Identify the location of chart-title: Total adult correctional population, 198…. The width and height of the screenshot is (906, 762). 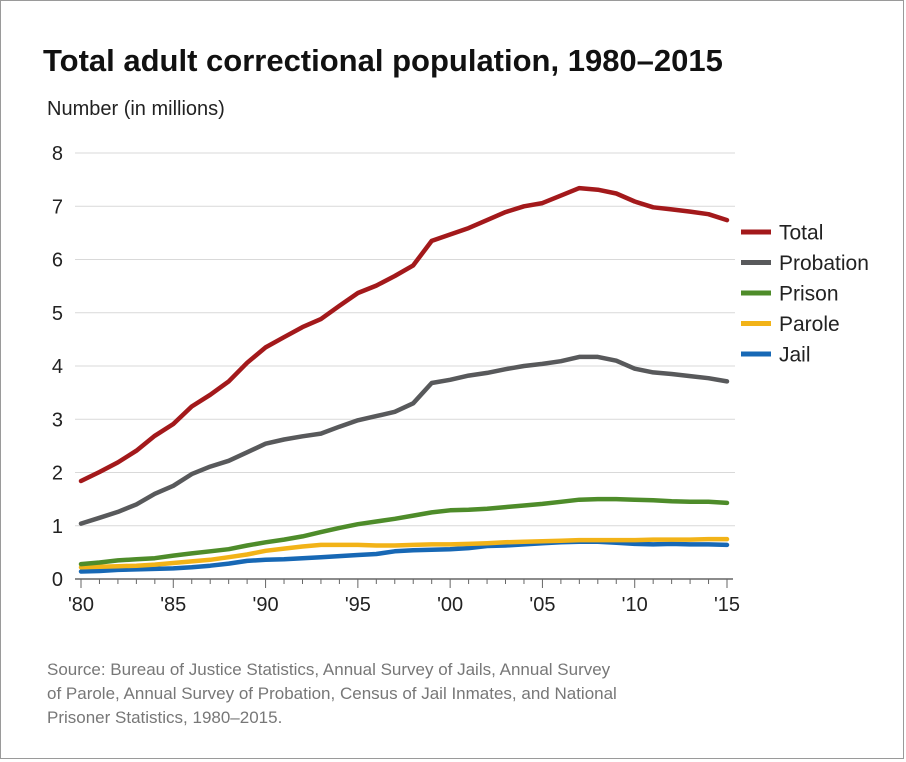
(383, 60).